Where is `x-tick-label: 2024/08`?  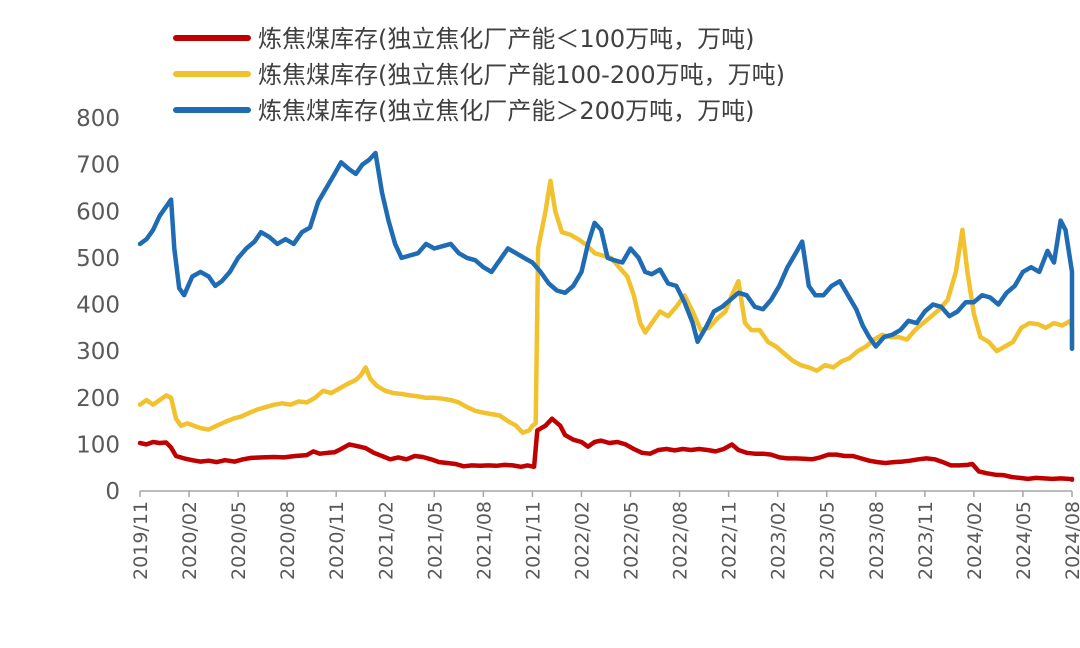
x-tick-label: 2024/08 is located at coordinates (1071, 540).